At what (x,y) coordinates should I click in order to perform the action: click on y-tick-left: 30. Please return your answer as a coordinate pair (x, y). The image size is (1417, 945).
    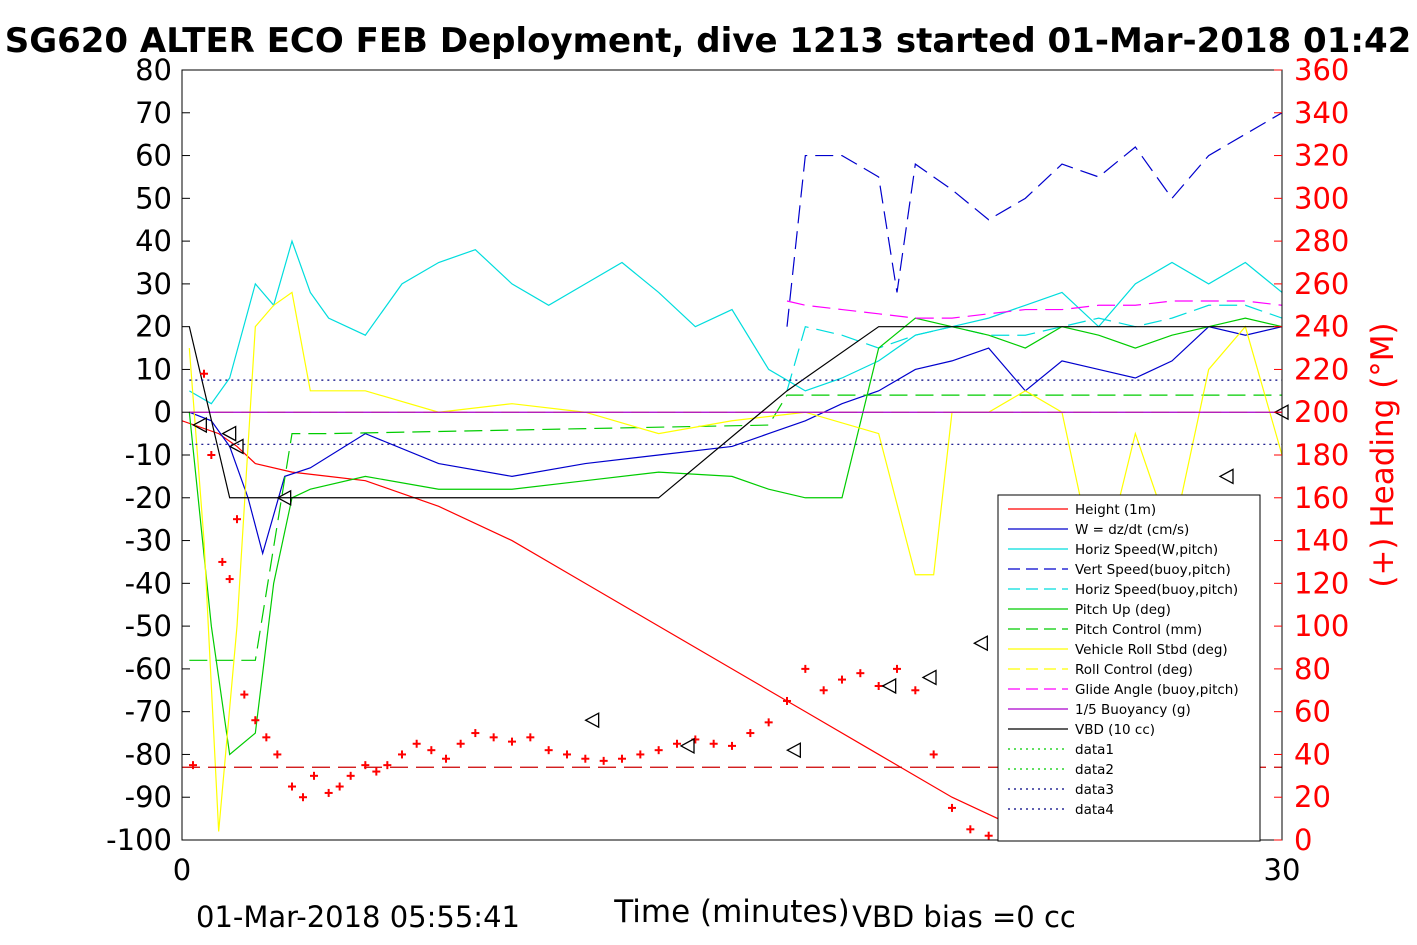
    Looking at the image, I should click on (153, 284).